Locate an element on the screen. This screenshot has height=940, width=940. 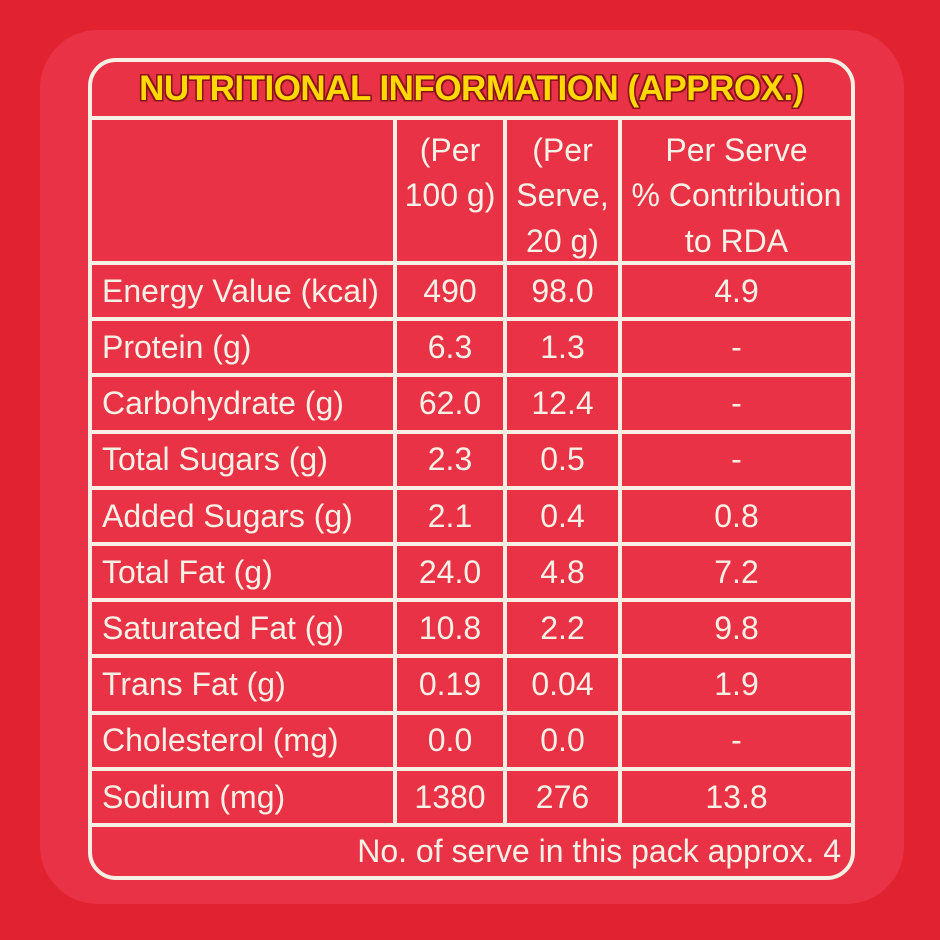
nutrient-value: 0.4 is located at coordinates (560, 513).